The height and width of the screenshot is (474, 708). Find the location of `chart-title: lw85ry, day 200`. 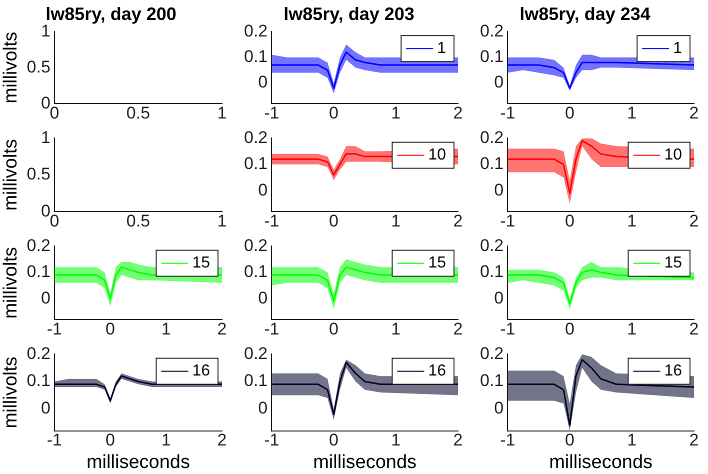

chart-title: lw85ry, day 200 is located at coordinates (111, 14).